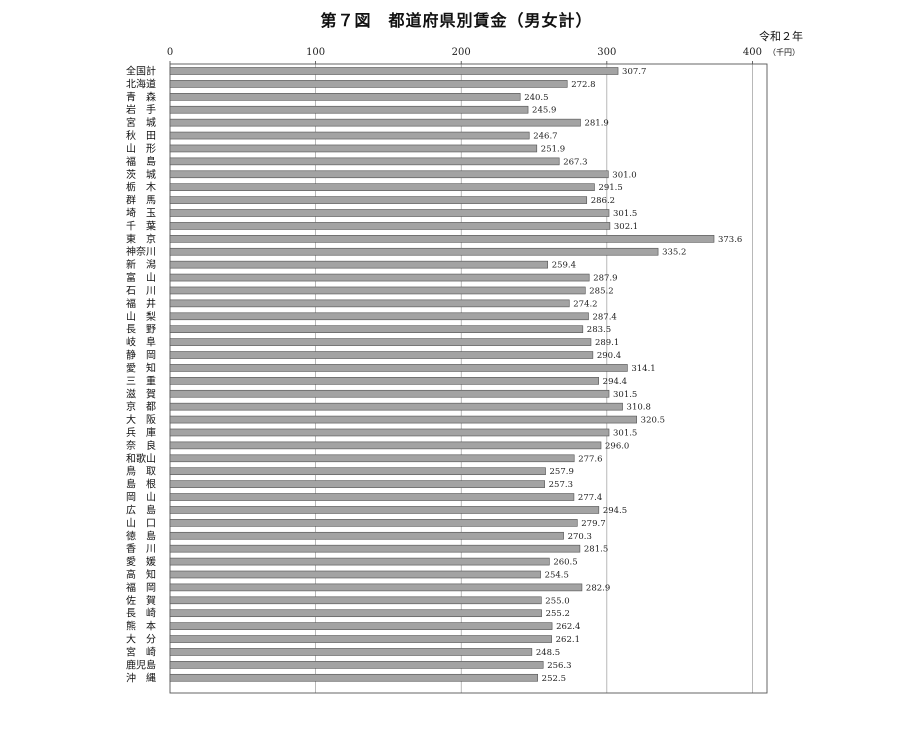 Image resolution: width=913 pixels, height=745 pixels. What do you see at coordinates (141, 174) in the screenshot?
I see `category-label: 茨 城` at bounding box center [141, 174].